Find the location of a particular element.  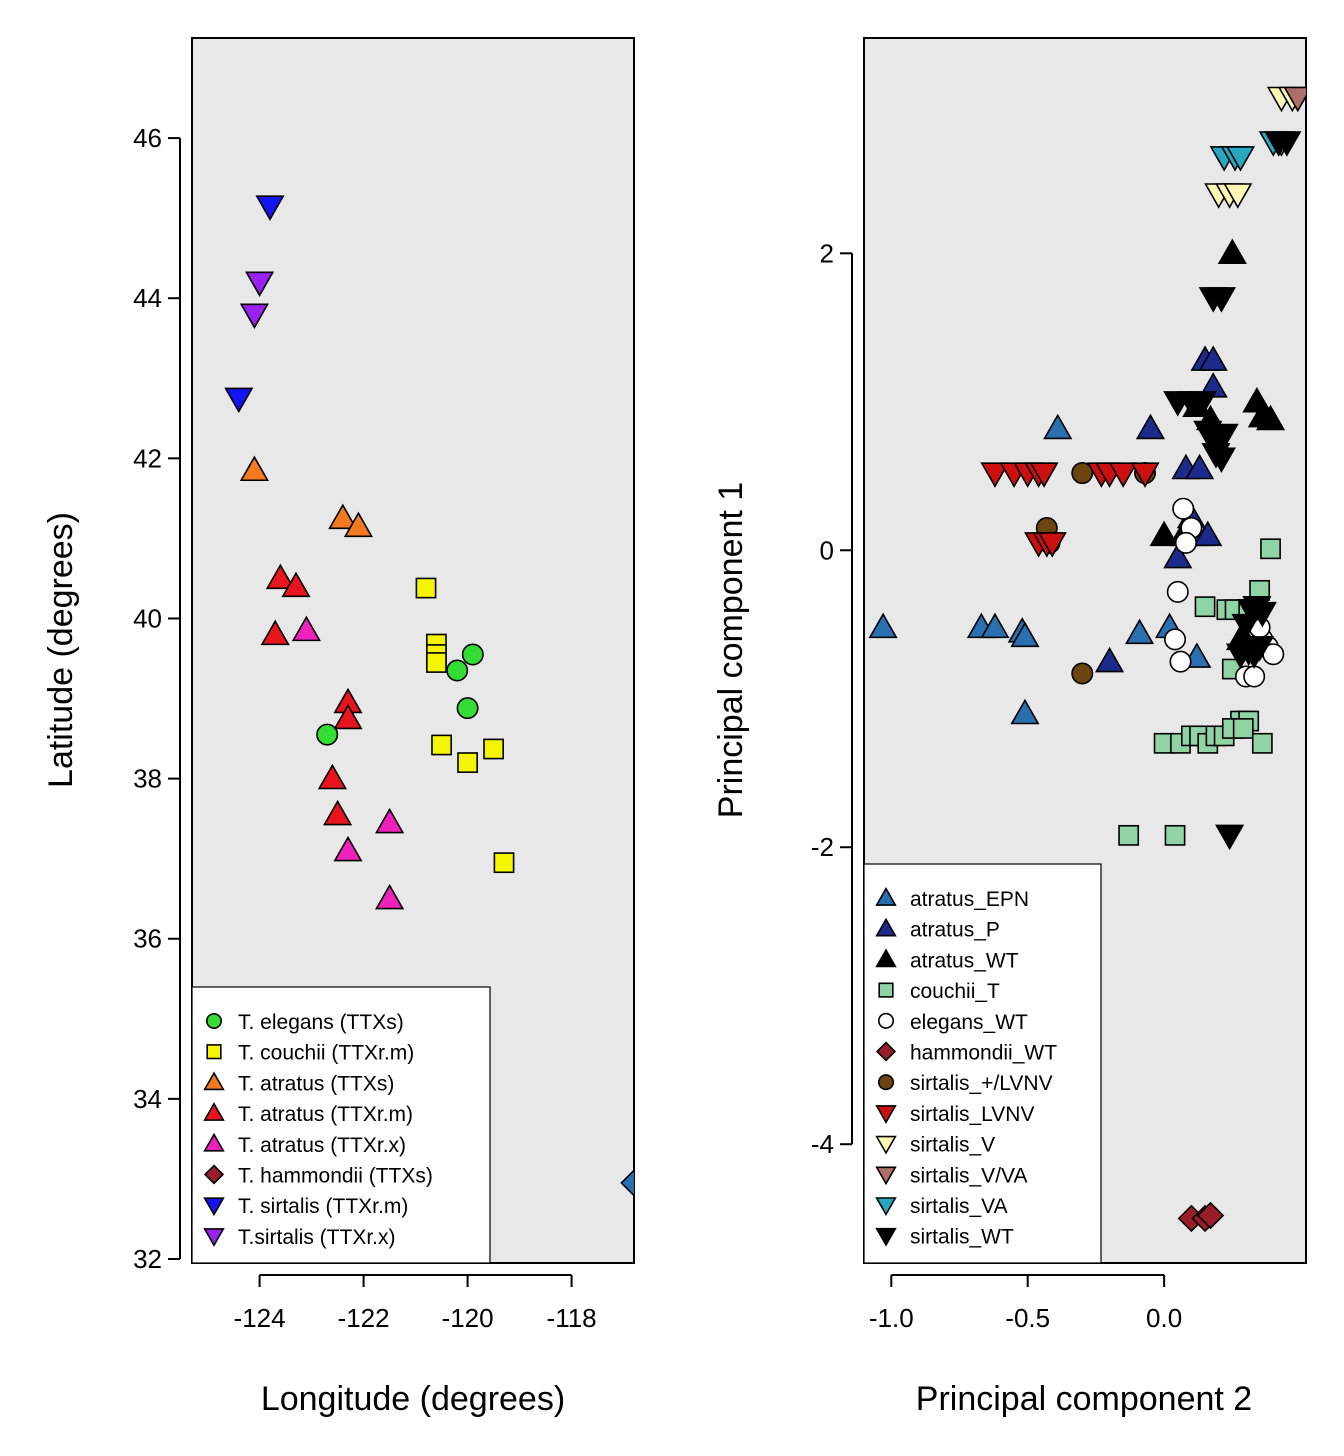

legend-label: hammondii_WT is located at coordinates (983, 1053).